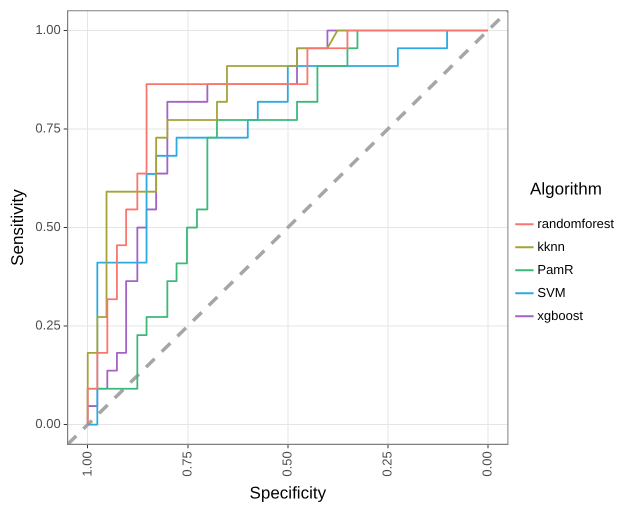 This screenshot has height=512, width=630. What do you see at coordinates (486, 464) in the screenshot?
I see `x-tick-label: 0.00` at bounding box center [486, 464].